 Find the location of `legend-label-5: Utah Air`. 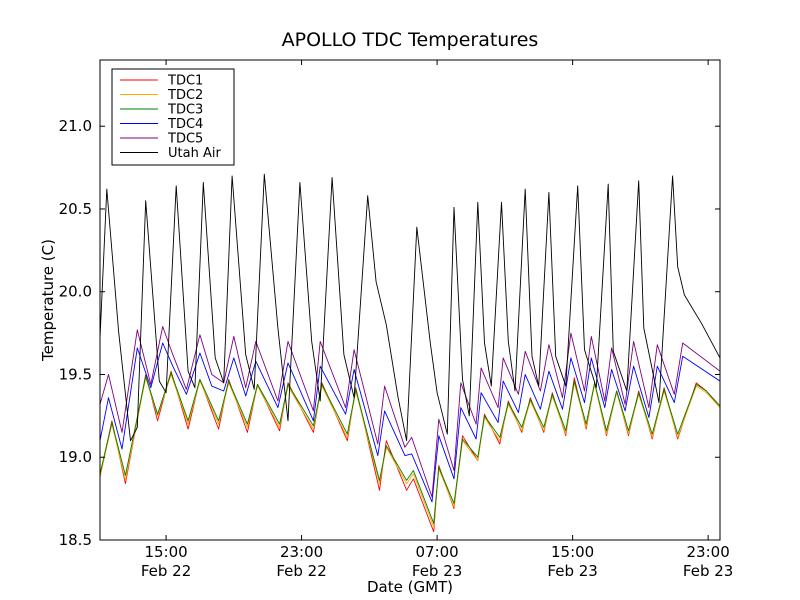

legend-label-5: Utah Air is located at coordinates (194, 153).